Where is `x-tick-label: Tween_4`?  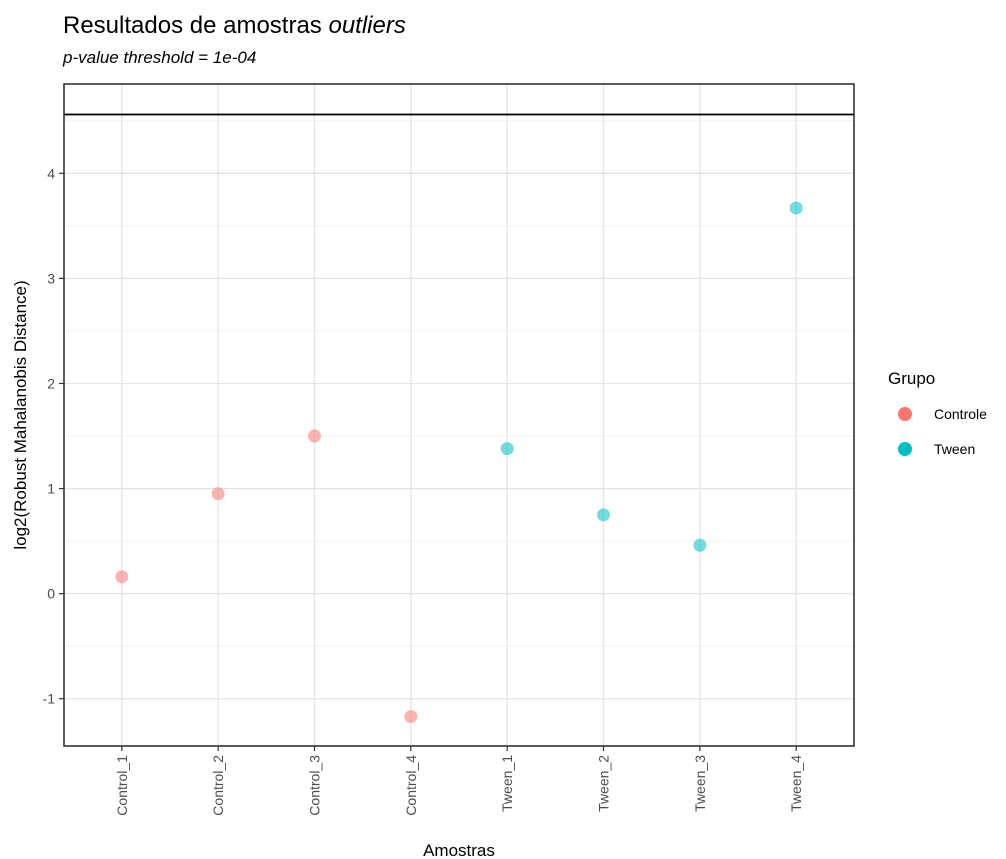
x-tick-label: Tween_4 is located at coordinates (796, 783).